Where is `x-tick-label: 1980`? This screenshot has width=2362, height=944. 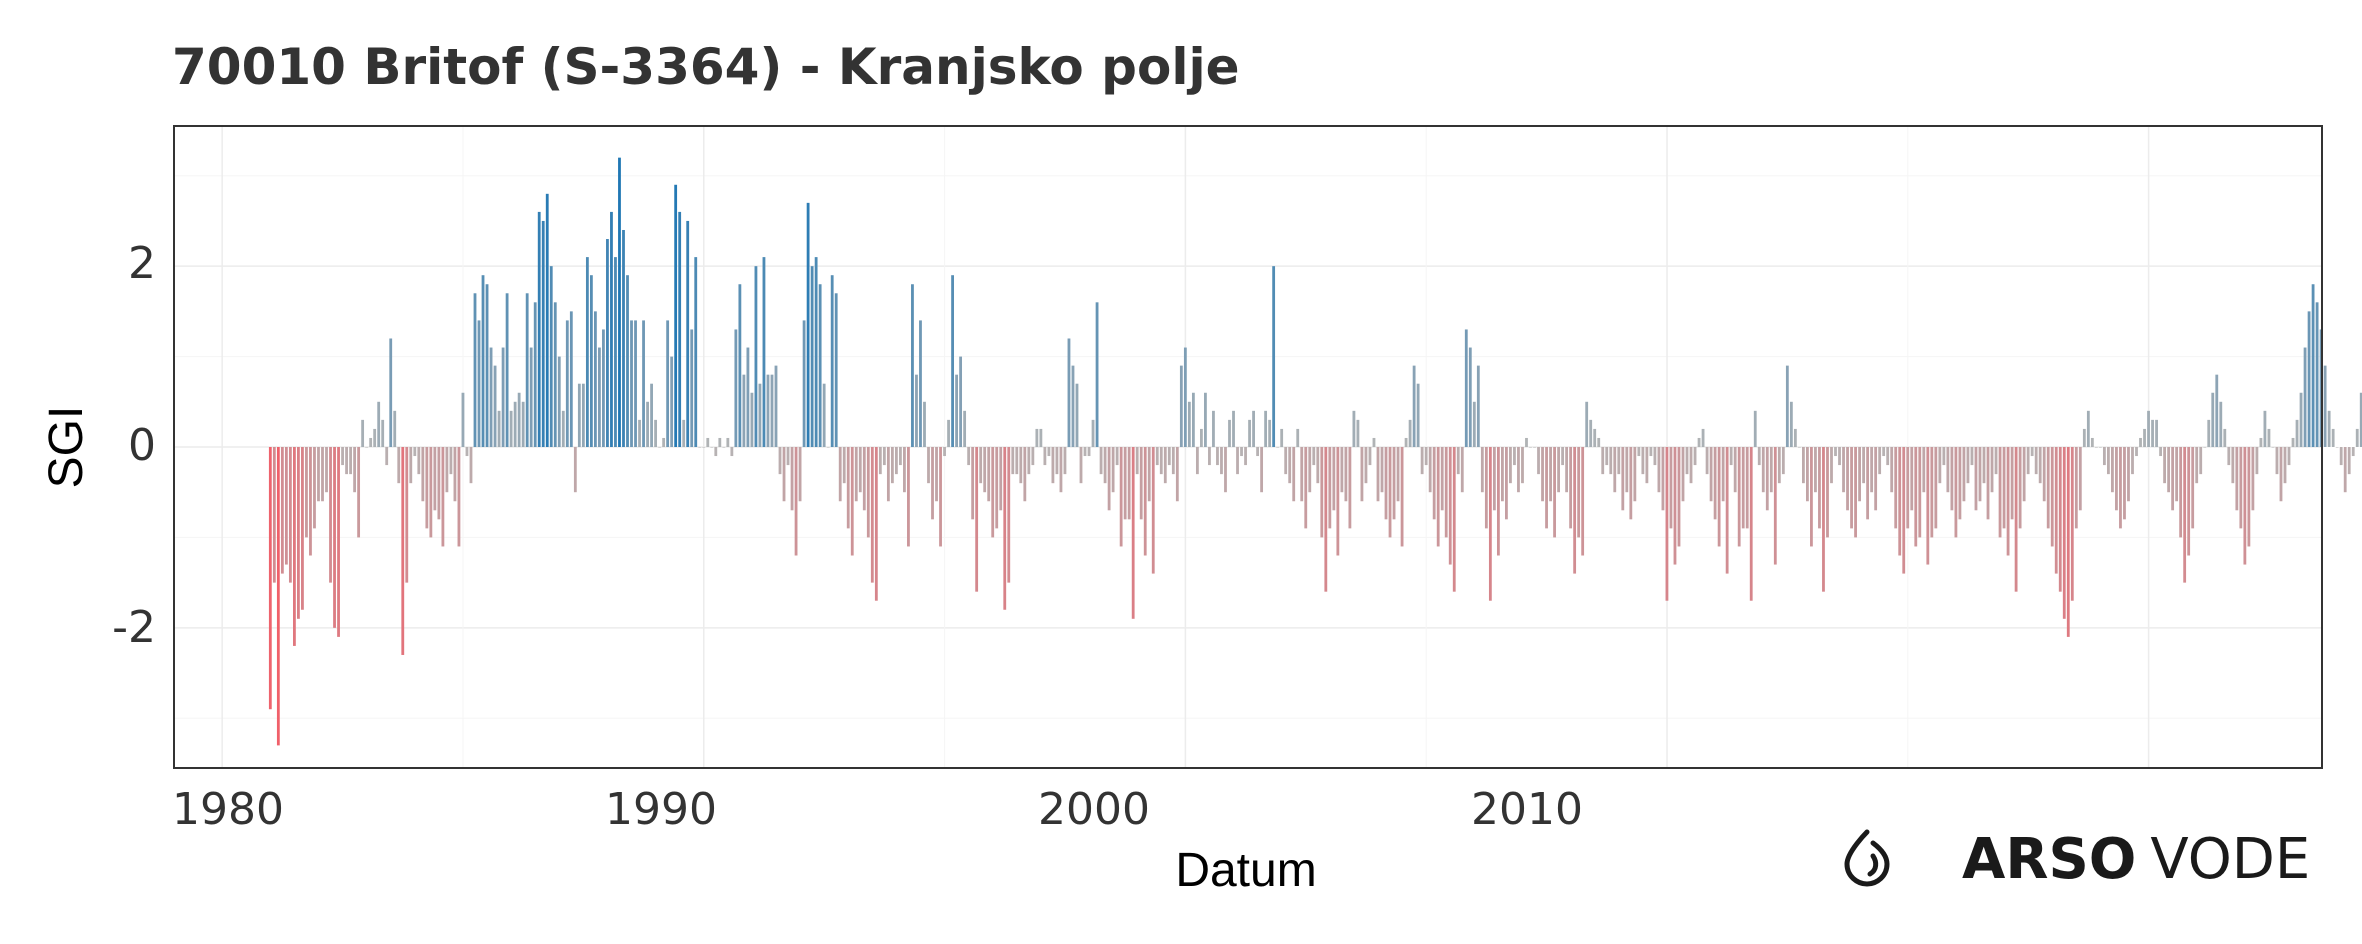 x-tick-label: 1980 is located at coordinates (228, 809).